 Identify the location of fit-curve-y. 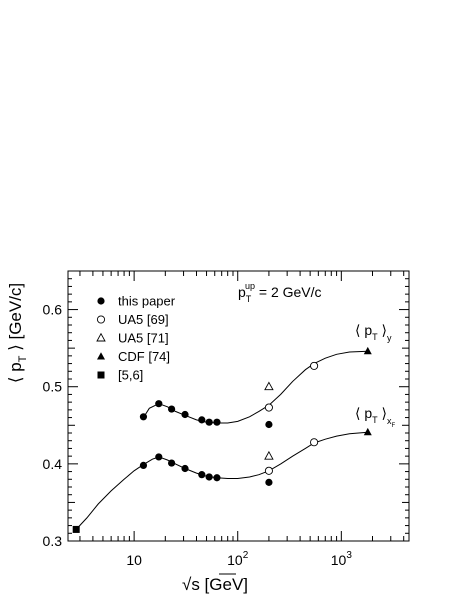
(255, 387).